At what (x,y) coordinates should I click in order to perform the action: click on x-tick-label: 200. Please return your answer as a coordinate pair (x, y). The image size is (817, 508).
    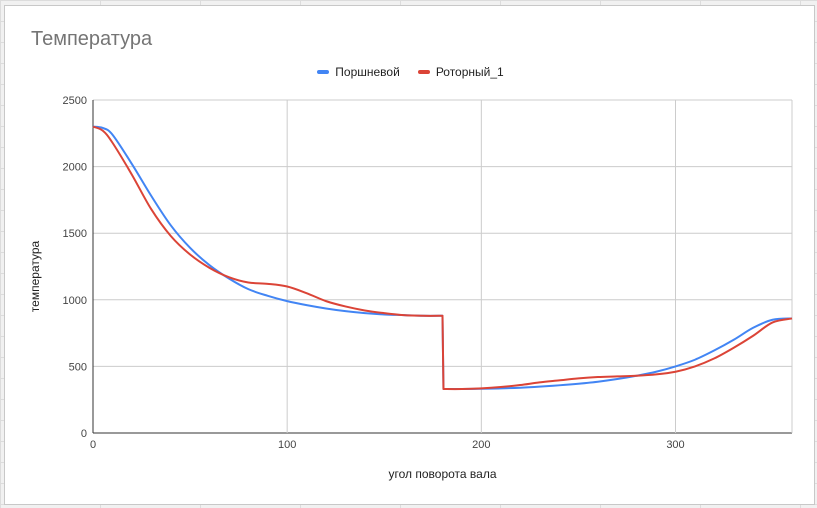
    Looking at the image, I should click on (481, 445).